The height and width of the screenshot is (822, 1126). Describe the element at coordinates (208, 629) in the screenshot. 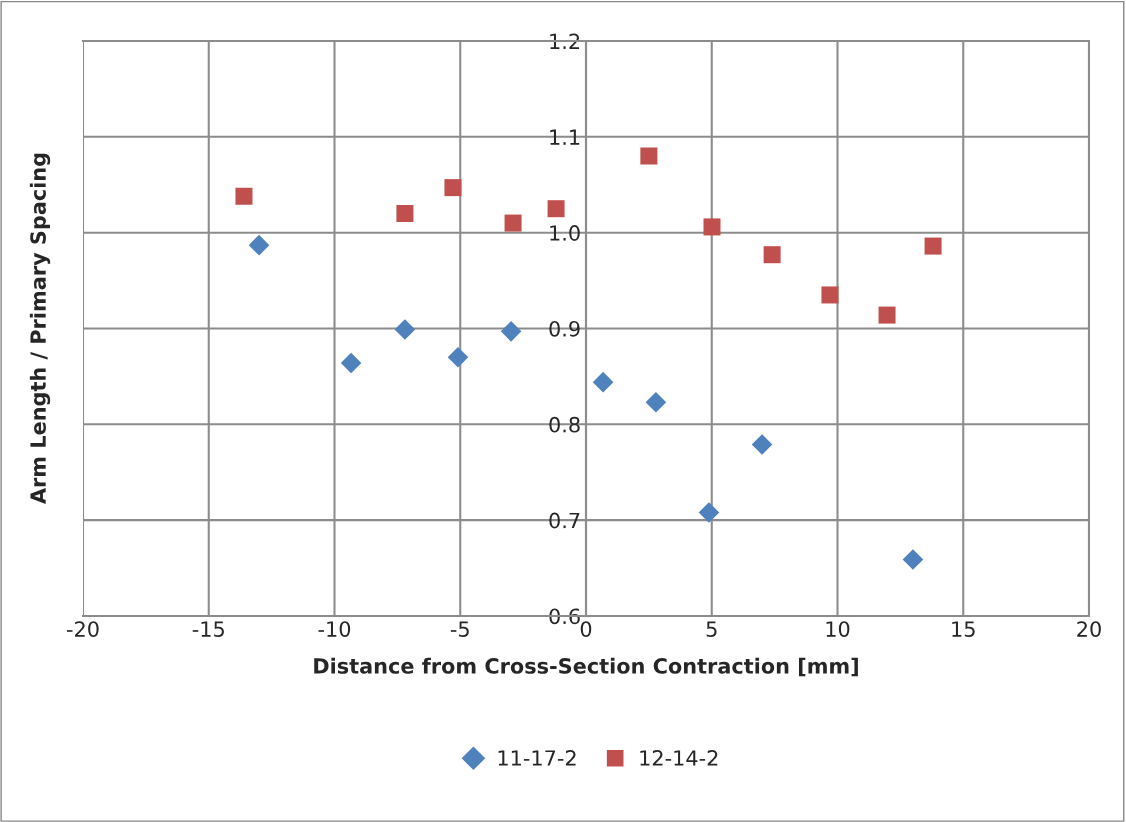

I see `x-tick-label: -15` at that location.